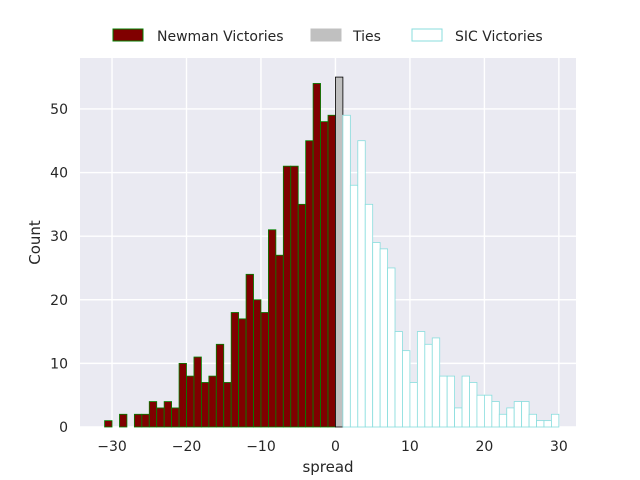  What do you see at coordinates (366, 37) in the screenshot?
I see `legend-label-ties: Ties` at bounding box center [366, 37].